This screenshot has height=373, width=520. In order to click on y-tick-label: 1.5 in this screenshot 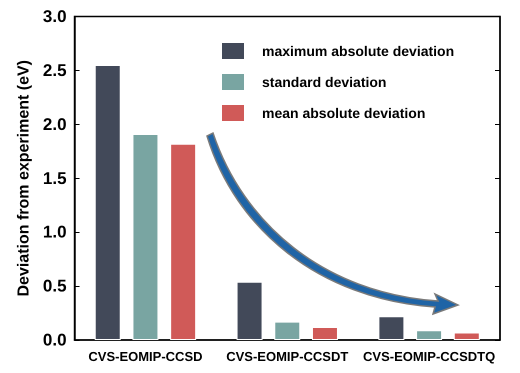, I will do `click(54, 178)`.